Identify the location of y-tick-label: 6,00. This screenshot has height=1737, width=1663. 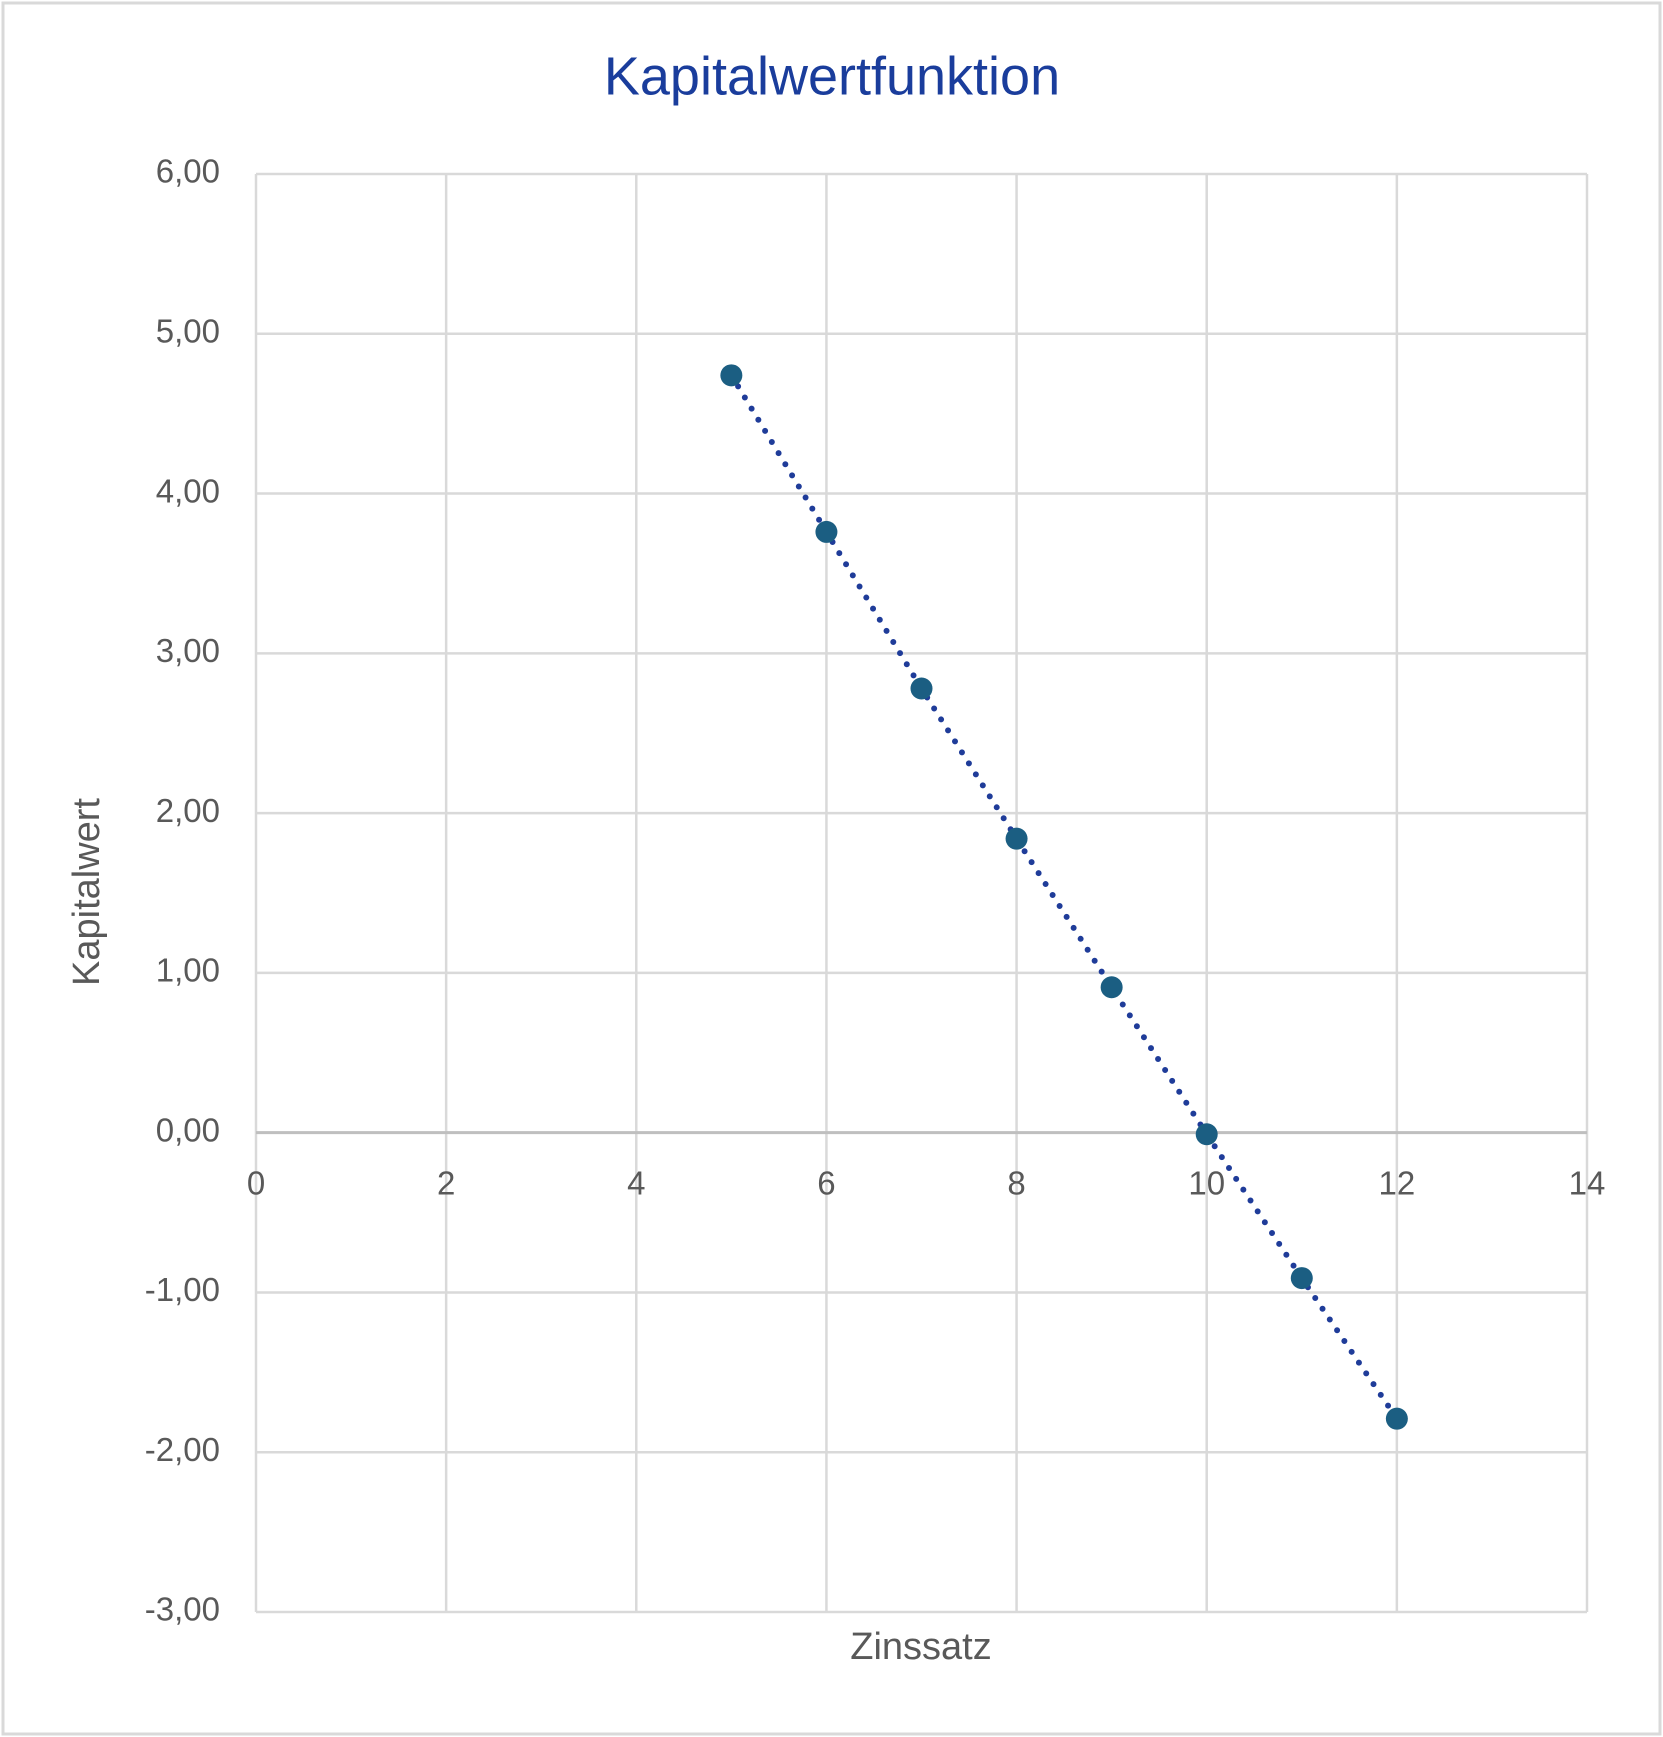
(188, 171).